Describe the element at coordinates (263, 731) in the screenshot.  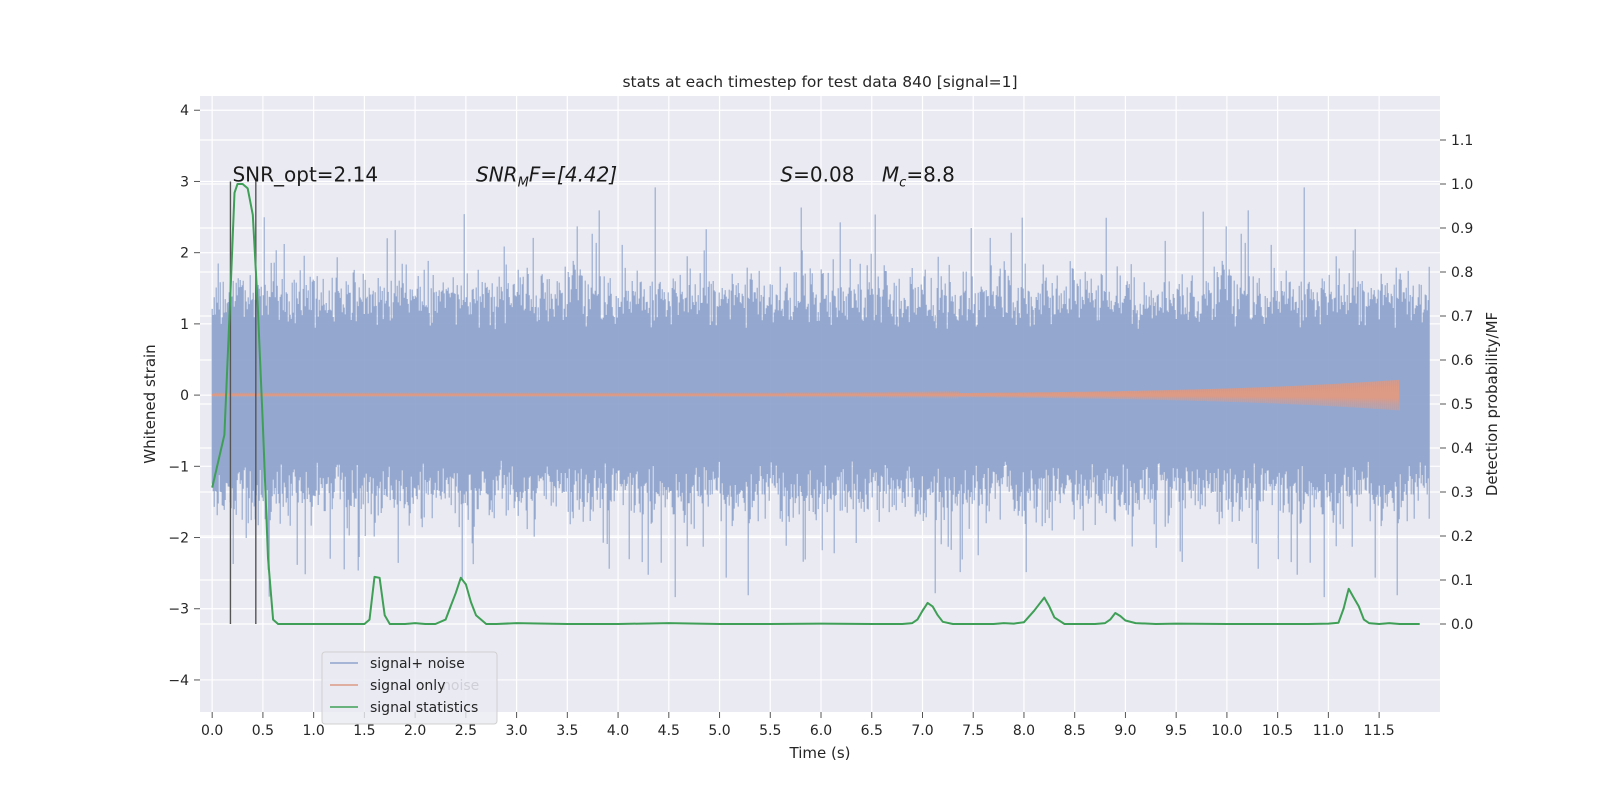
I see `x-tick-label: 0.5` at that location.